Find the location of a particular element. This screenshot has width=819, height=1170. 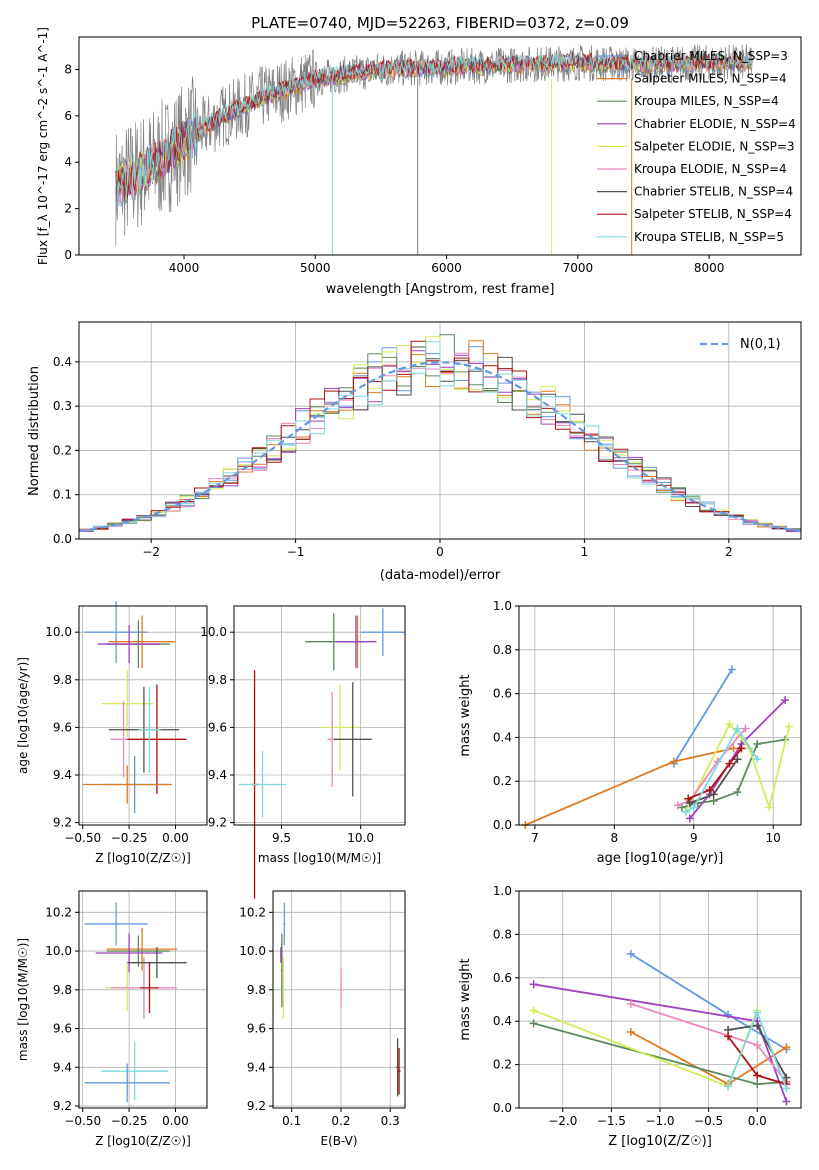

x-axis-label: mass [log10(M/M☉)] is located at coordinates (319, 858).